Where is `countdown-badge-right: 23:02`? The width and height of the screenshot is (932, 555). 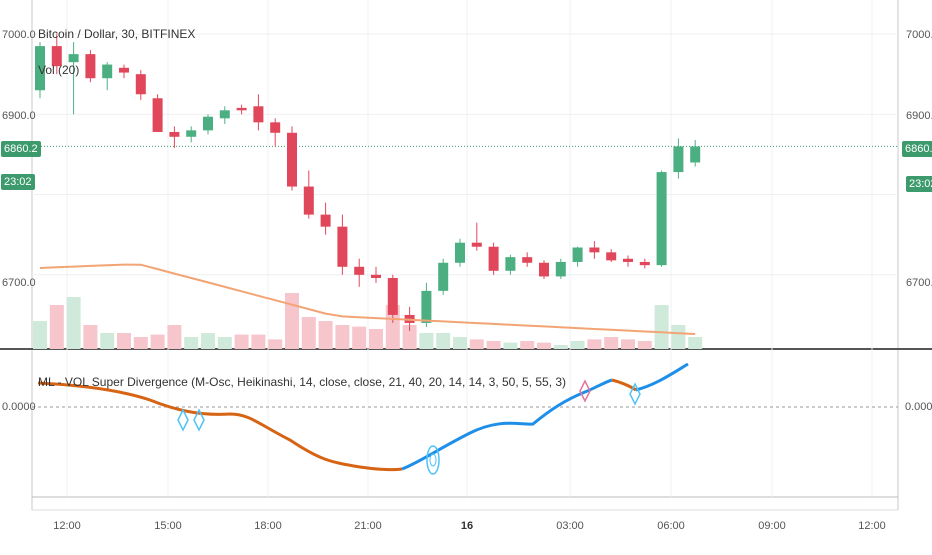
countdown-badge-right: 23:02 is located at coordinates (919, 184).